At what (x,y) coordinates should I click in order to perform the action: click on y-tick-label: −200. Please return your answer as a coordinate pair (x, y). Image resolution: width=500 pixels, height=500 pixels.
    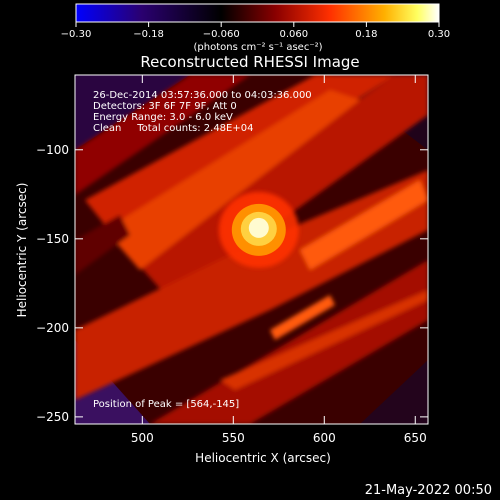
    Looking at the image, I should click on (52, 328).